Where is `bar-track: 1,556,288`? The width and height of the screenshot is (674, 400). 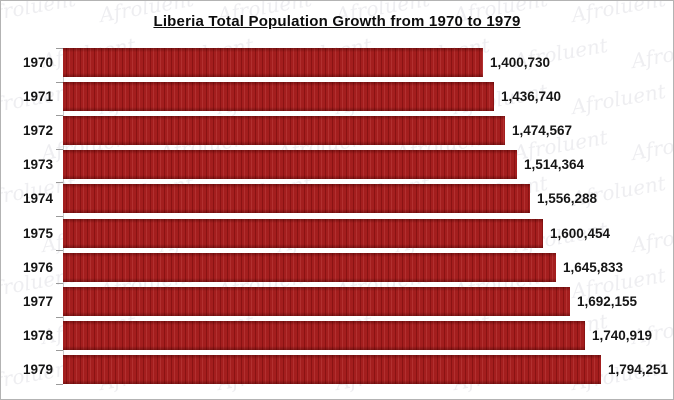 bar-track: 1,556,288 is located at coordinates (368, 199).